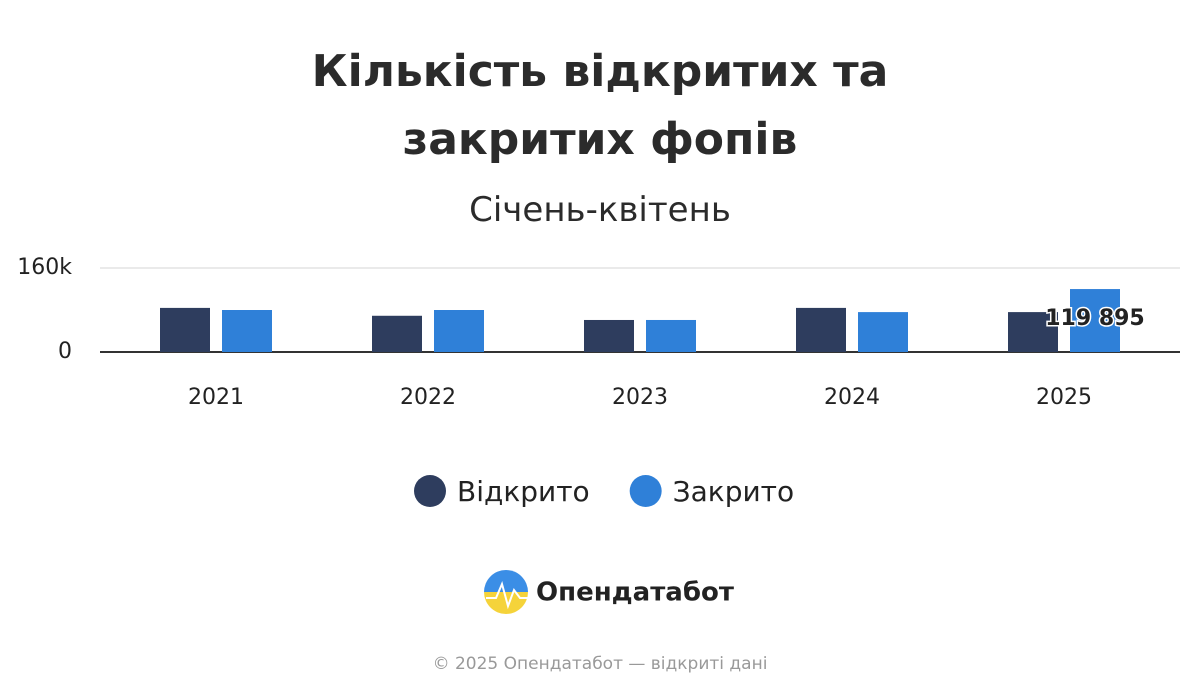 This screenshot has height=700, width=1200. What do you see at coordinates (523, 491) in the screenshot?
I see `legend-label: Відкрито` at bounding box center [523, 491].